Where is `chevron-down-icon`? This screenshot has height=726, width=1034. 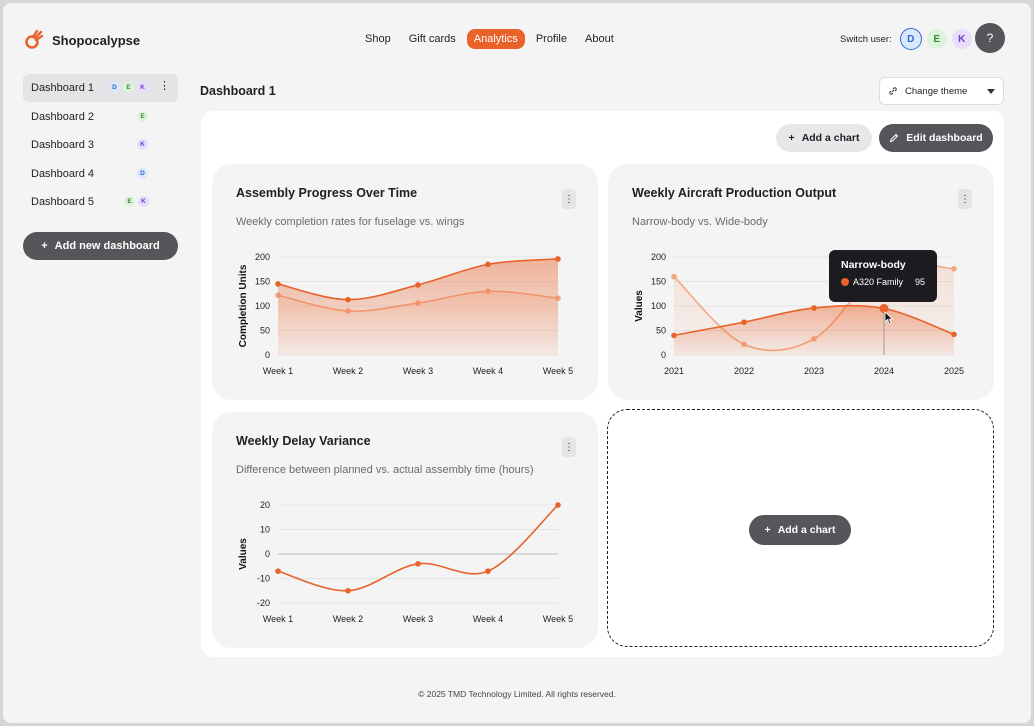
chevron-down-icon is located at coordinates (991, 91).